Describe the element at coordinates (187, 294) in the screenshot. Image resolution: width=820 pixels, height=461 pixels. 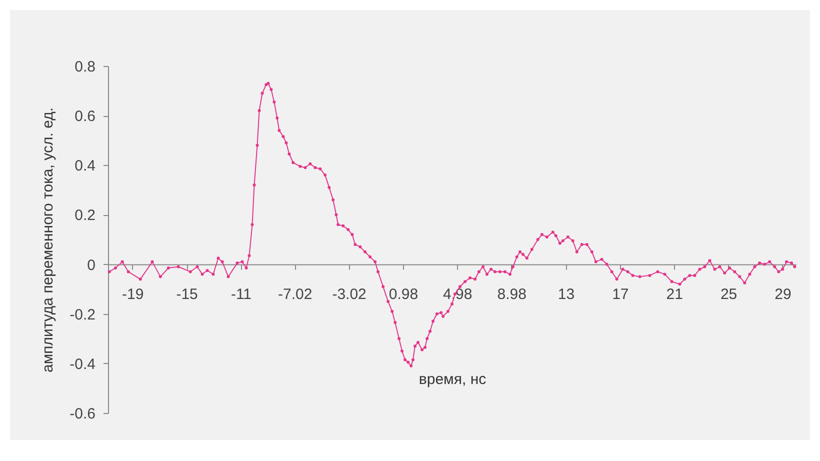
I see `x-tick-label: -15` at that location.